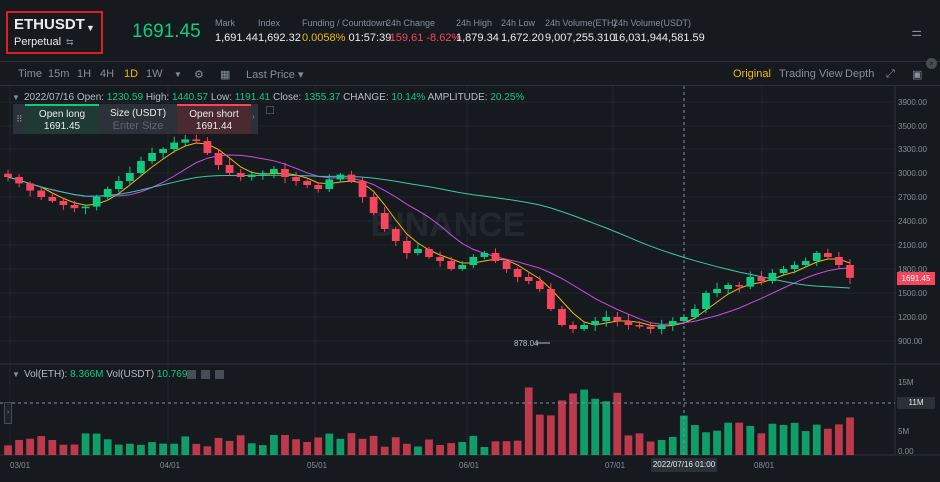 The width and height of the screenshot is (940, 482). I want to click on symbol-name: ETHUSDT, so click(49, 24).